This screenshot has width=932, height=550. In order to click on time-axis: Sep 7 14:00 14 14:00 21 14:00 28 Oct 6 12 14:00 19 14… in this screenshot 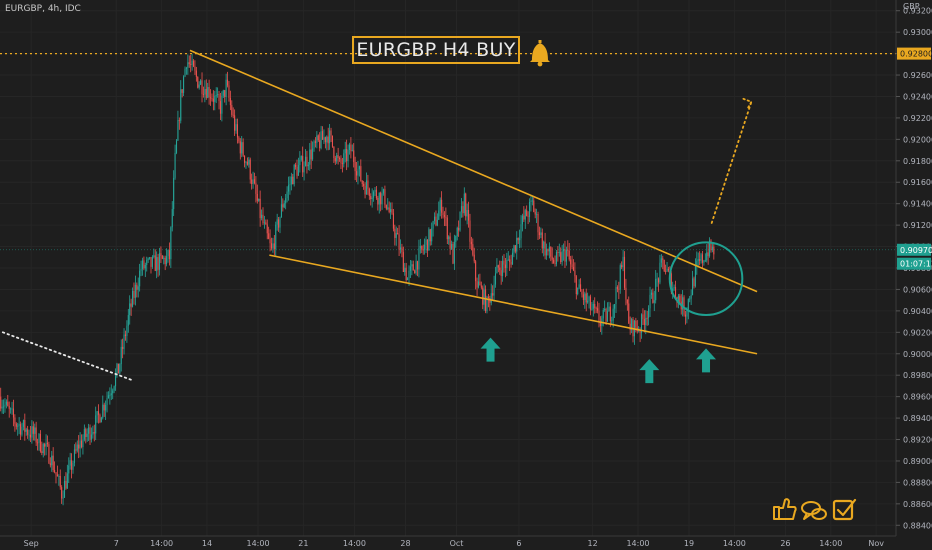, I will do `click(454, 543)`.